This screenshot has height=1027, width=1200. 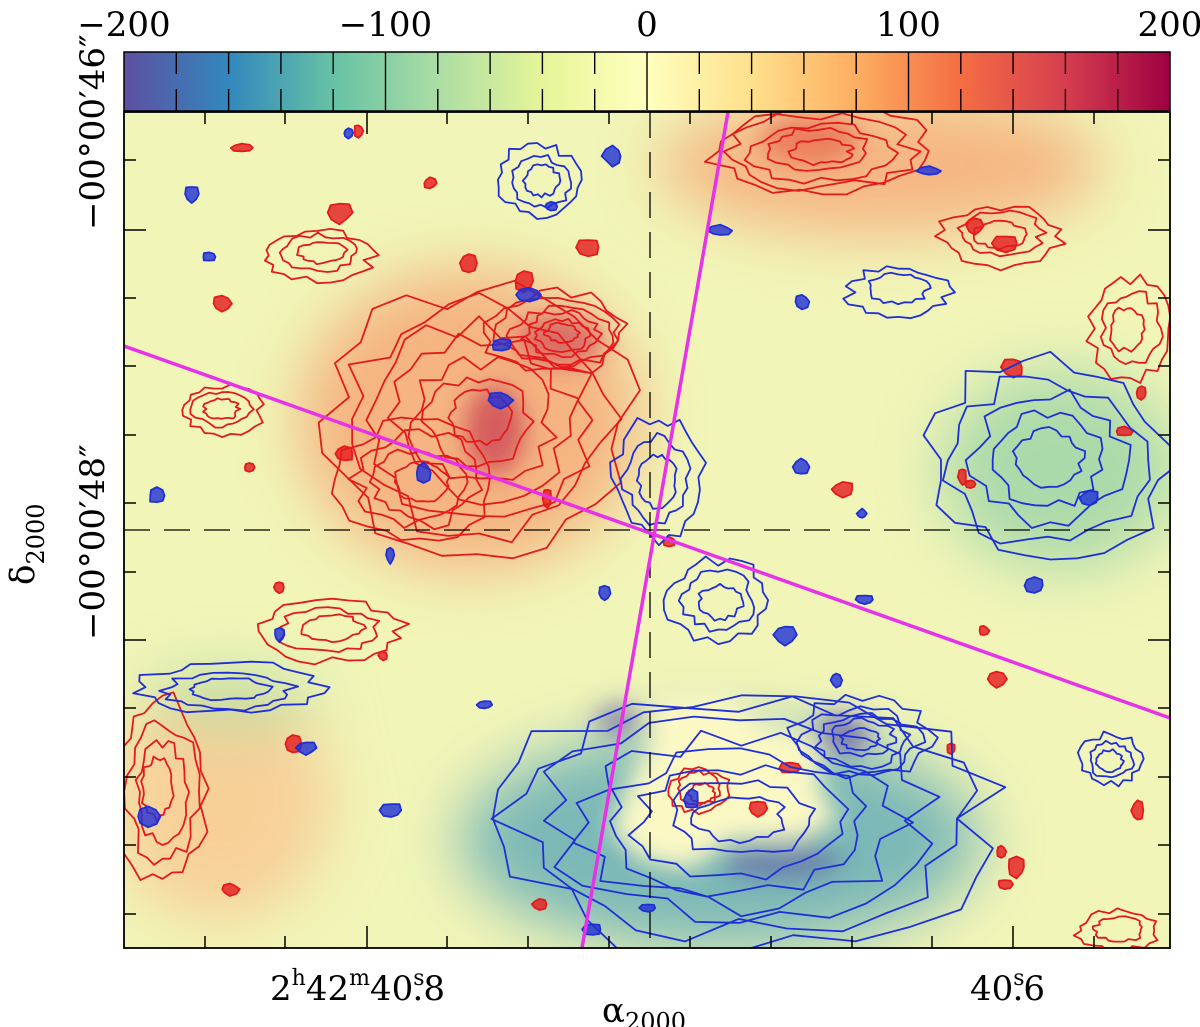 What do you see at coordinates (1169, 25) in the screenshot?
I see `colorbar-tick-label: 200` at bounding box center [1169, 25].